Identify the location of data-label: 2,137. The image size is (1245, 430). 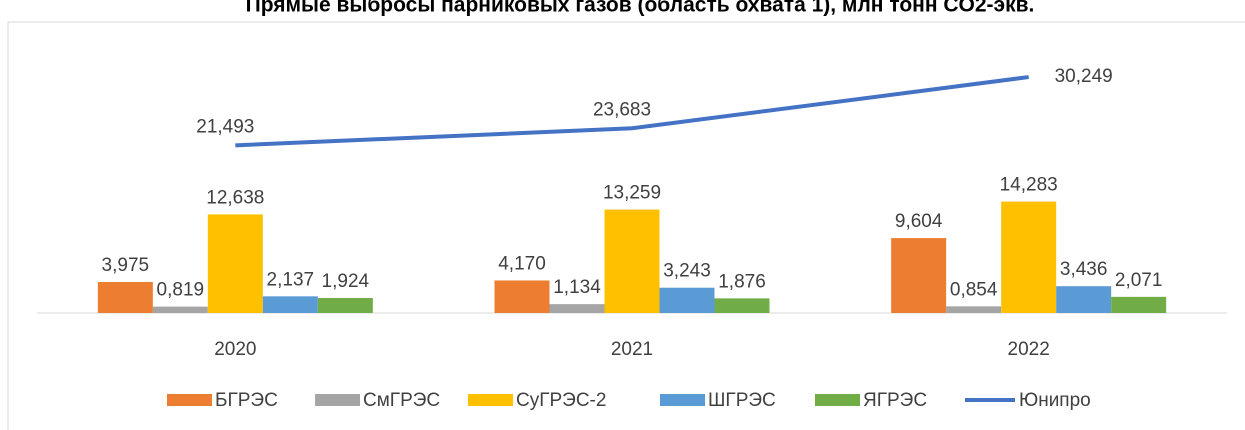
(291, 279).